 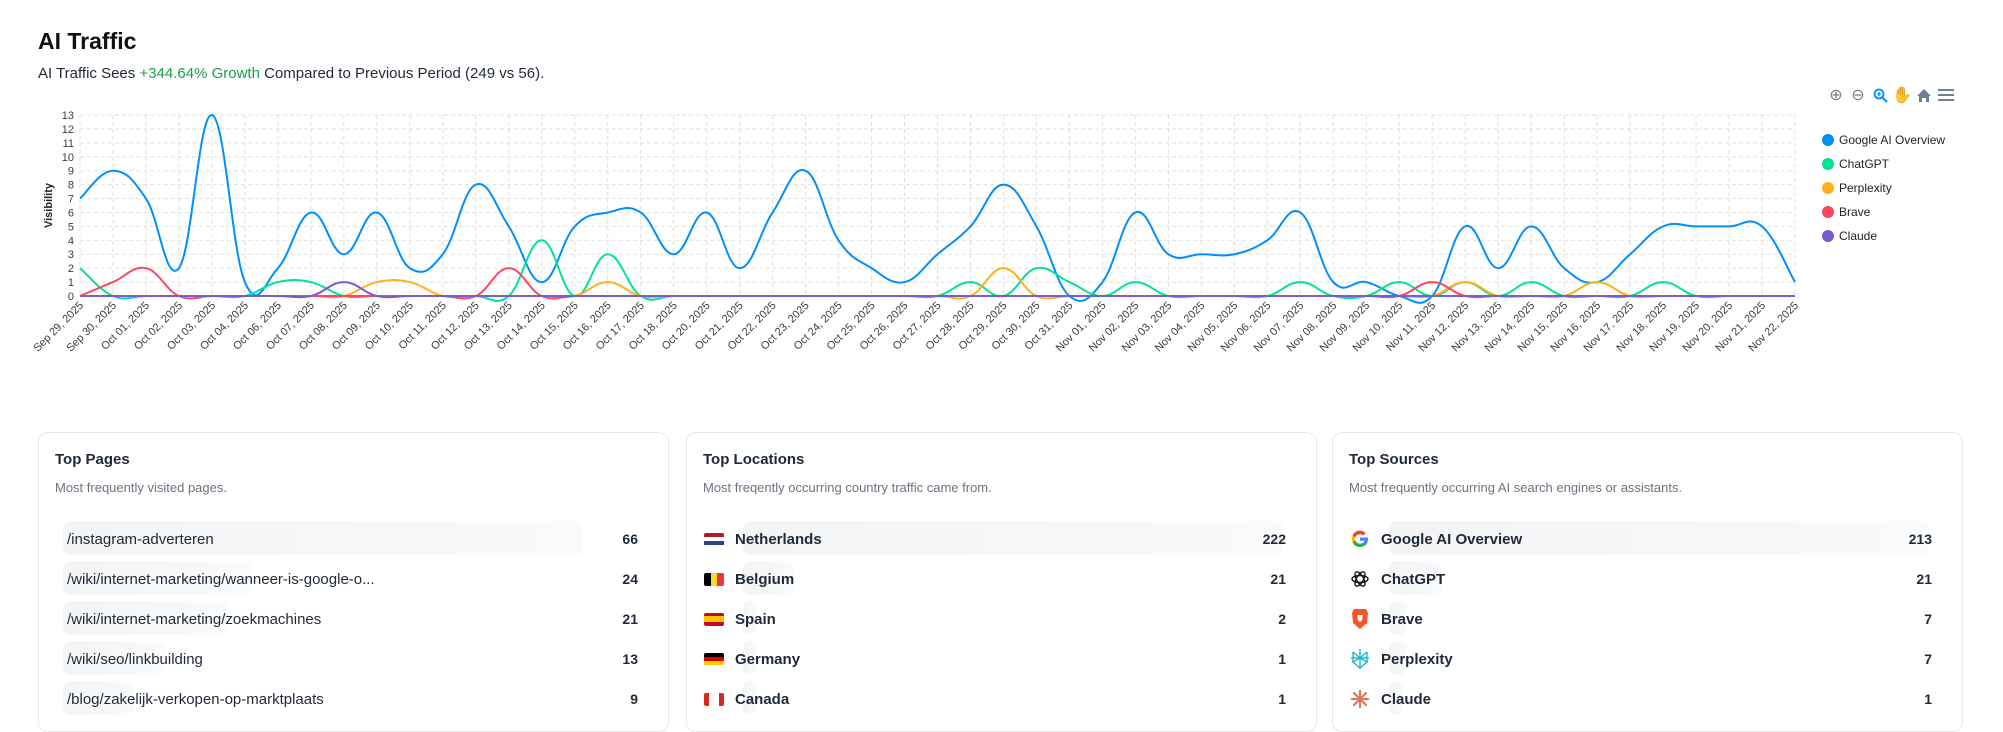 What do you see at coordinates (68, 158) in the screenshot?
I see `y-tick-label: 10` at bounding box center [68, 158].